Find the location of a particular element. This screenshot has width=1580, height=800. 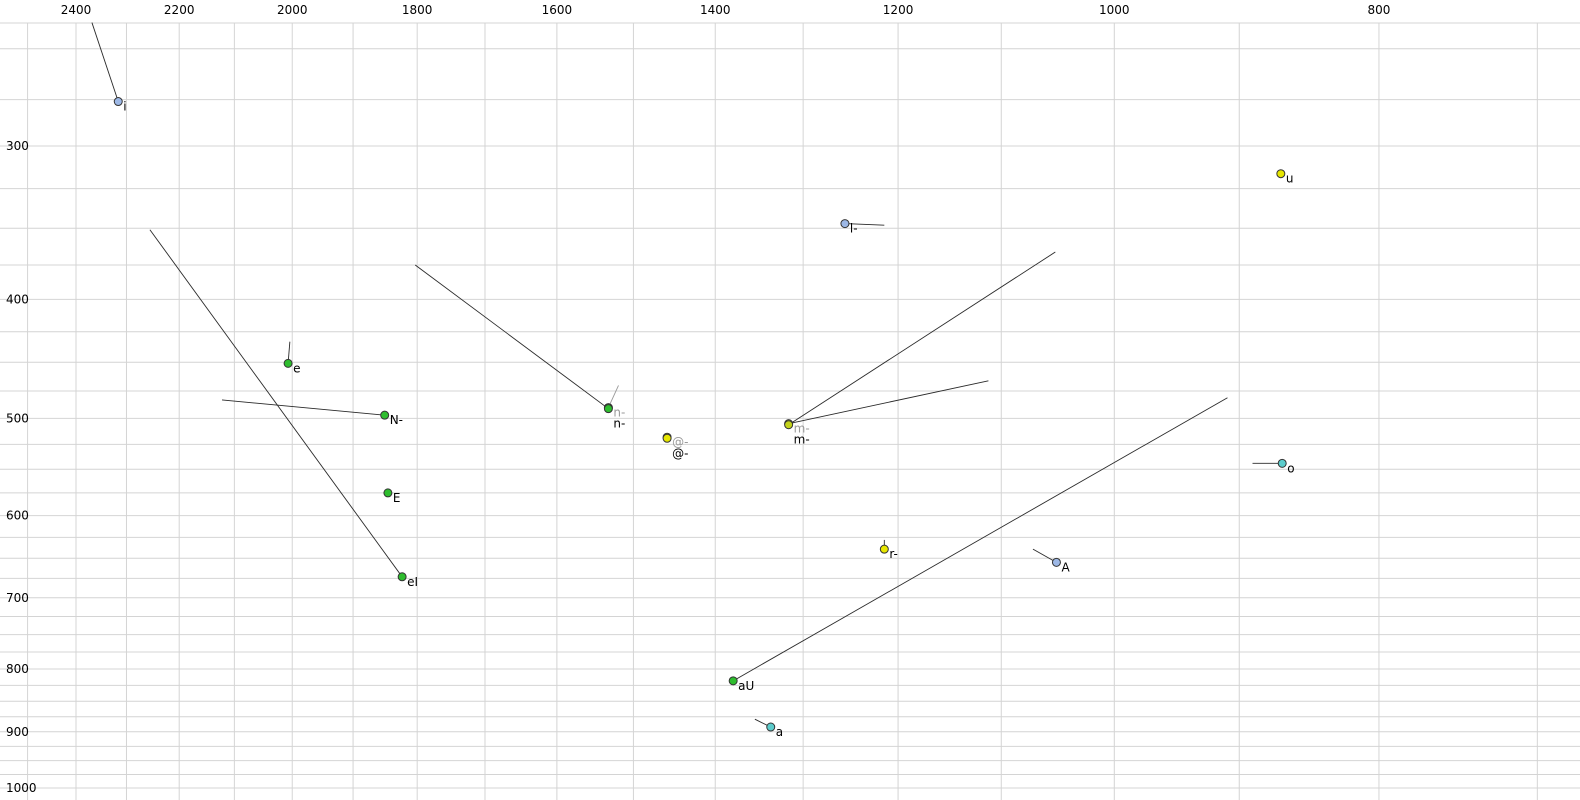

x-tick-label: 1400 is located at coordinates (715, 10).